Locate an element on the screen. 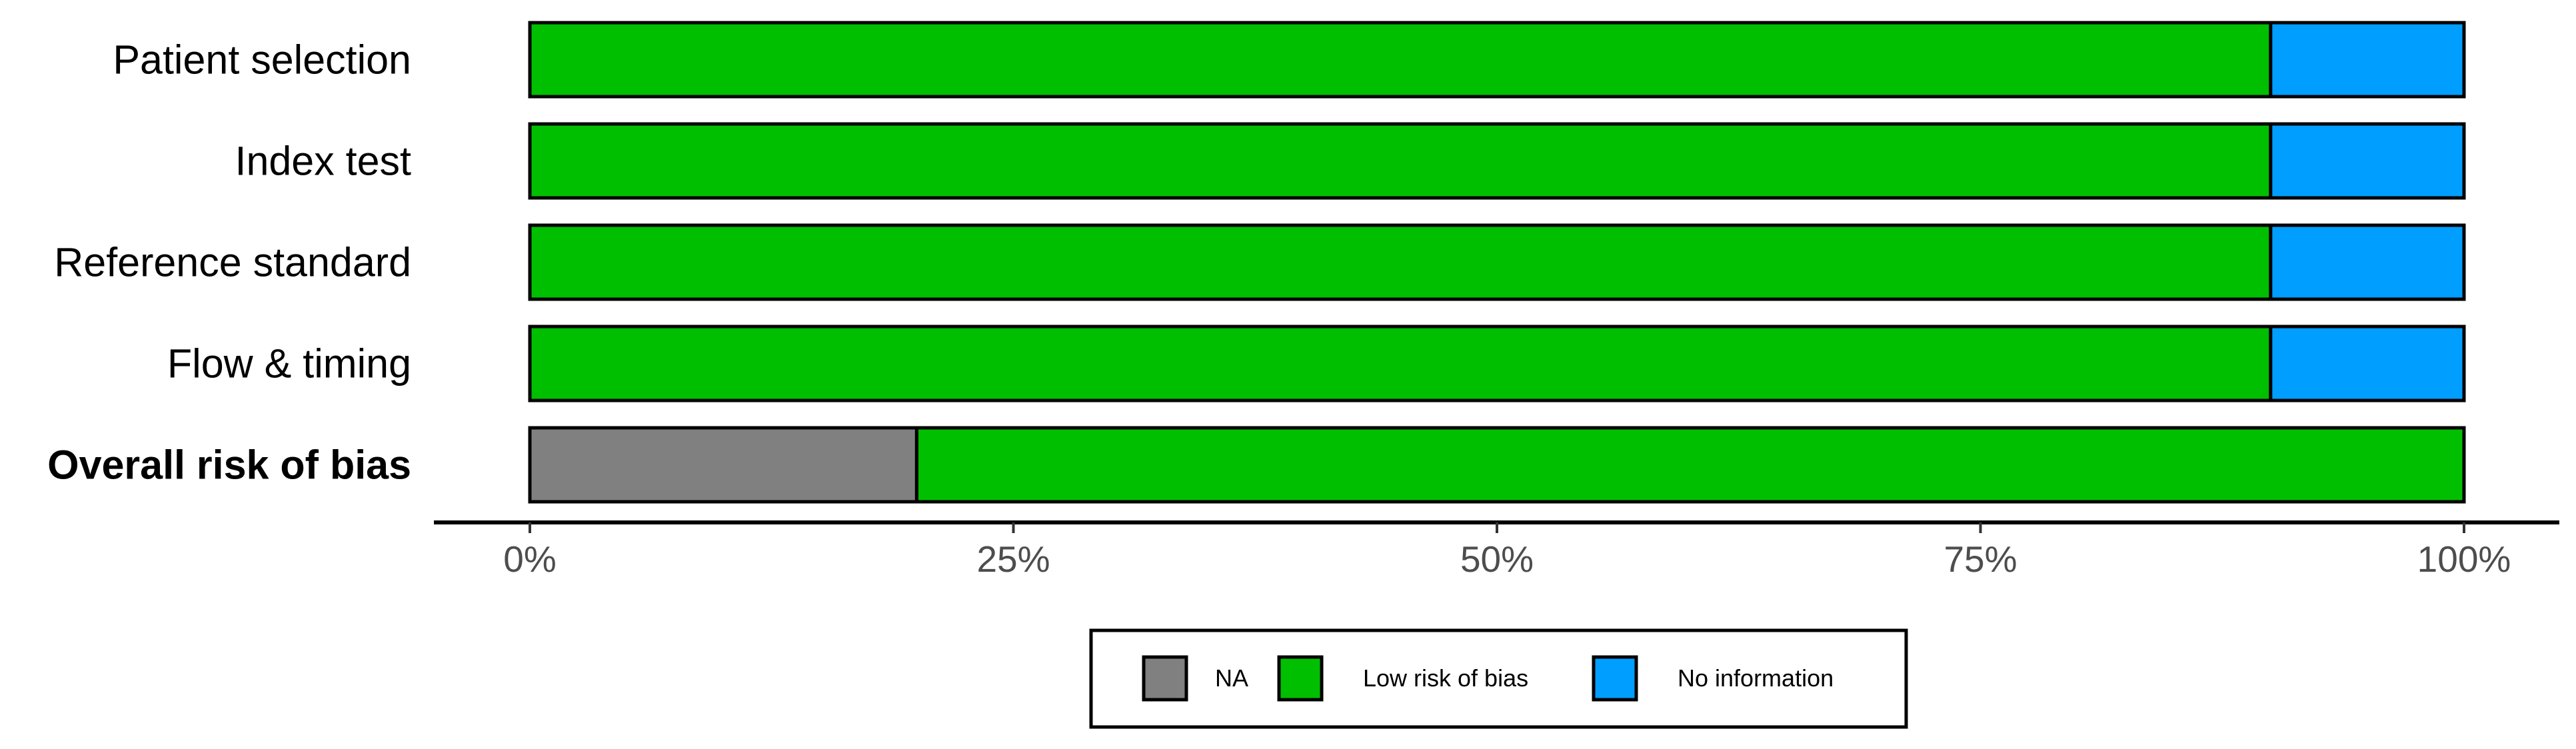  bar-row-overall-risk-of-bias is located at coordinates (1497, 465).